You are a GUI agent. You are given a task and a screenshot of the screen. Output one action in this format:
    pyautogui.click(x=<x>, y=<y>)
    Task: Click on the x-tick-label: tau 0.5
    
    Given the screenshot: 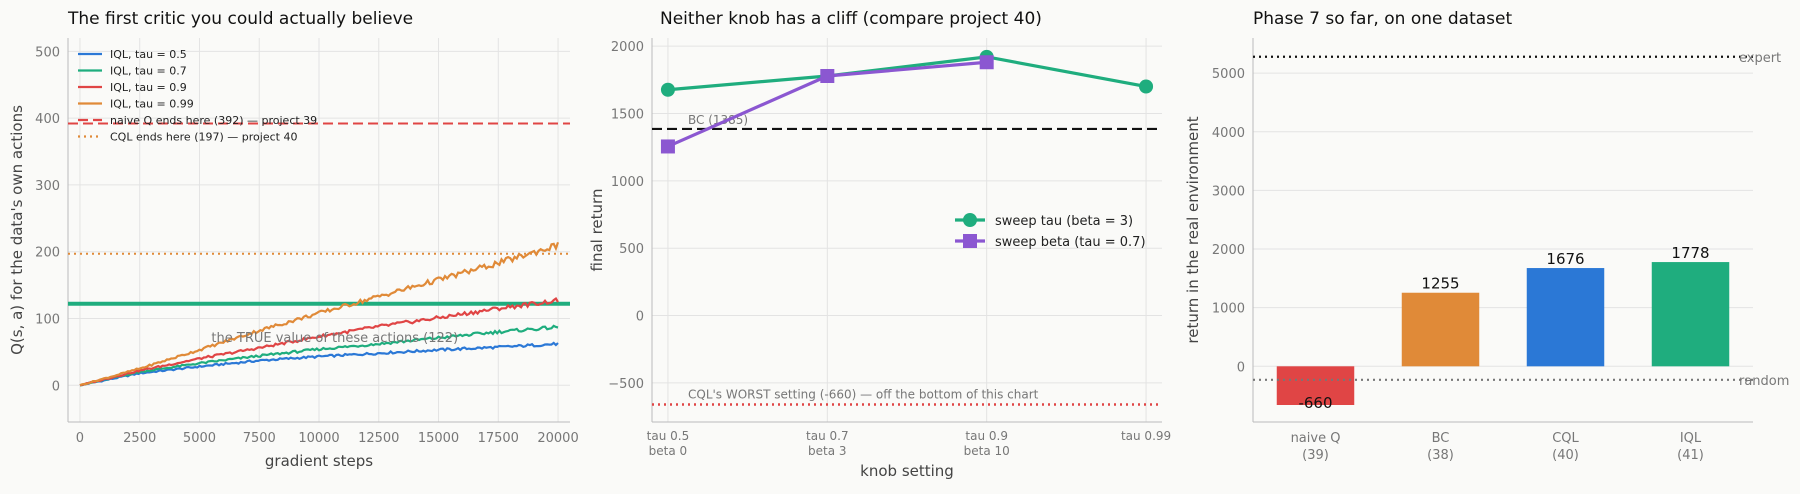 What is the action you would take?
    pyautogui.click(x=668, y=436)
    